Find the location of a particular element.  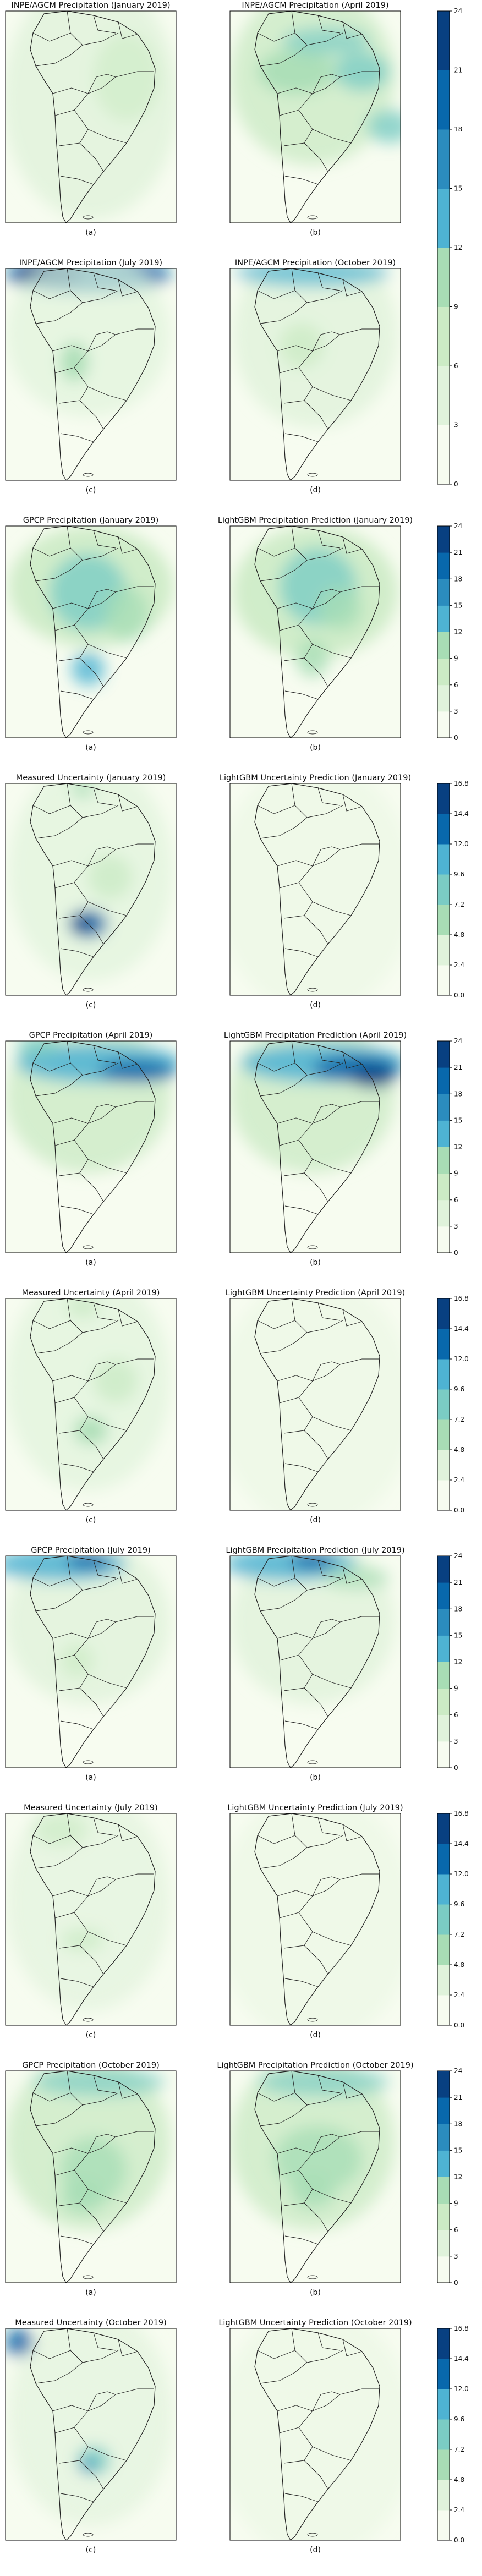

colorbar-tick-label: 2.4 is located at coordinates (459, 1995).